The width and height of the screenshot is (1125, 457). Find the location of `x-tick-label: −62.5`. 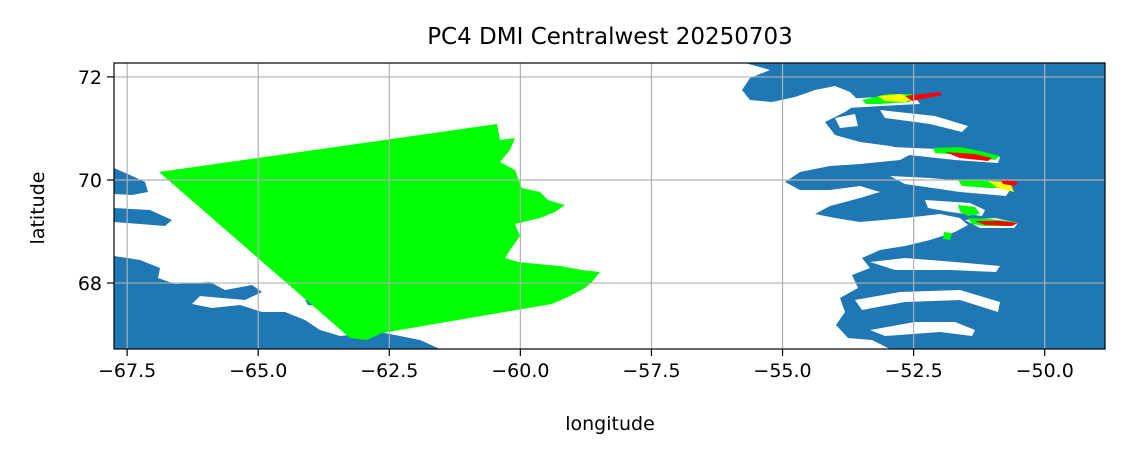

x-tick-label: −62.5 is located at coordinates (389, 371).